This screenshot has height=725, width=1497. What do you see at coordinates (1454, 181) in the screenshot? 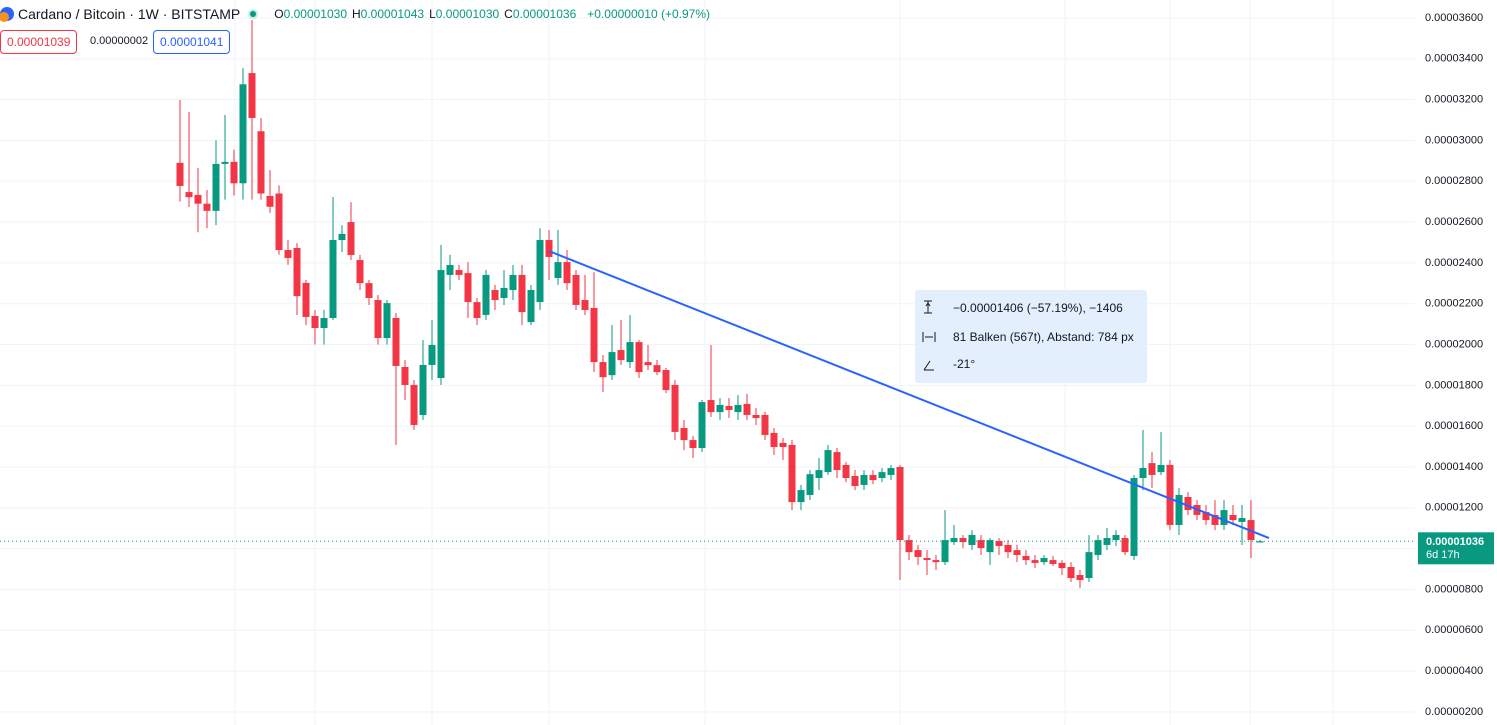
I see `y-tick-label: 0.00002800` at bounding box center [1454, 181].